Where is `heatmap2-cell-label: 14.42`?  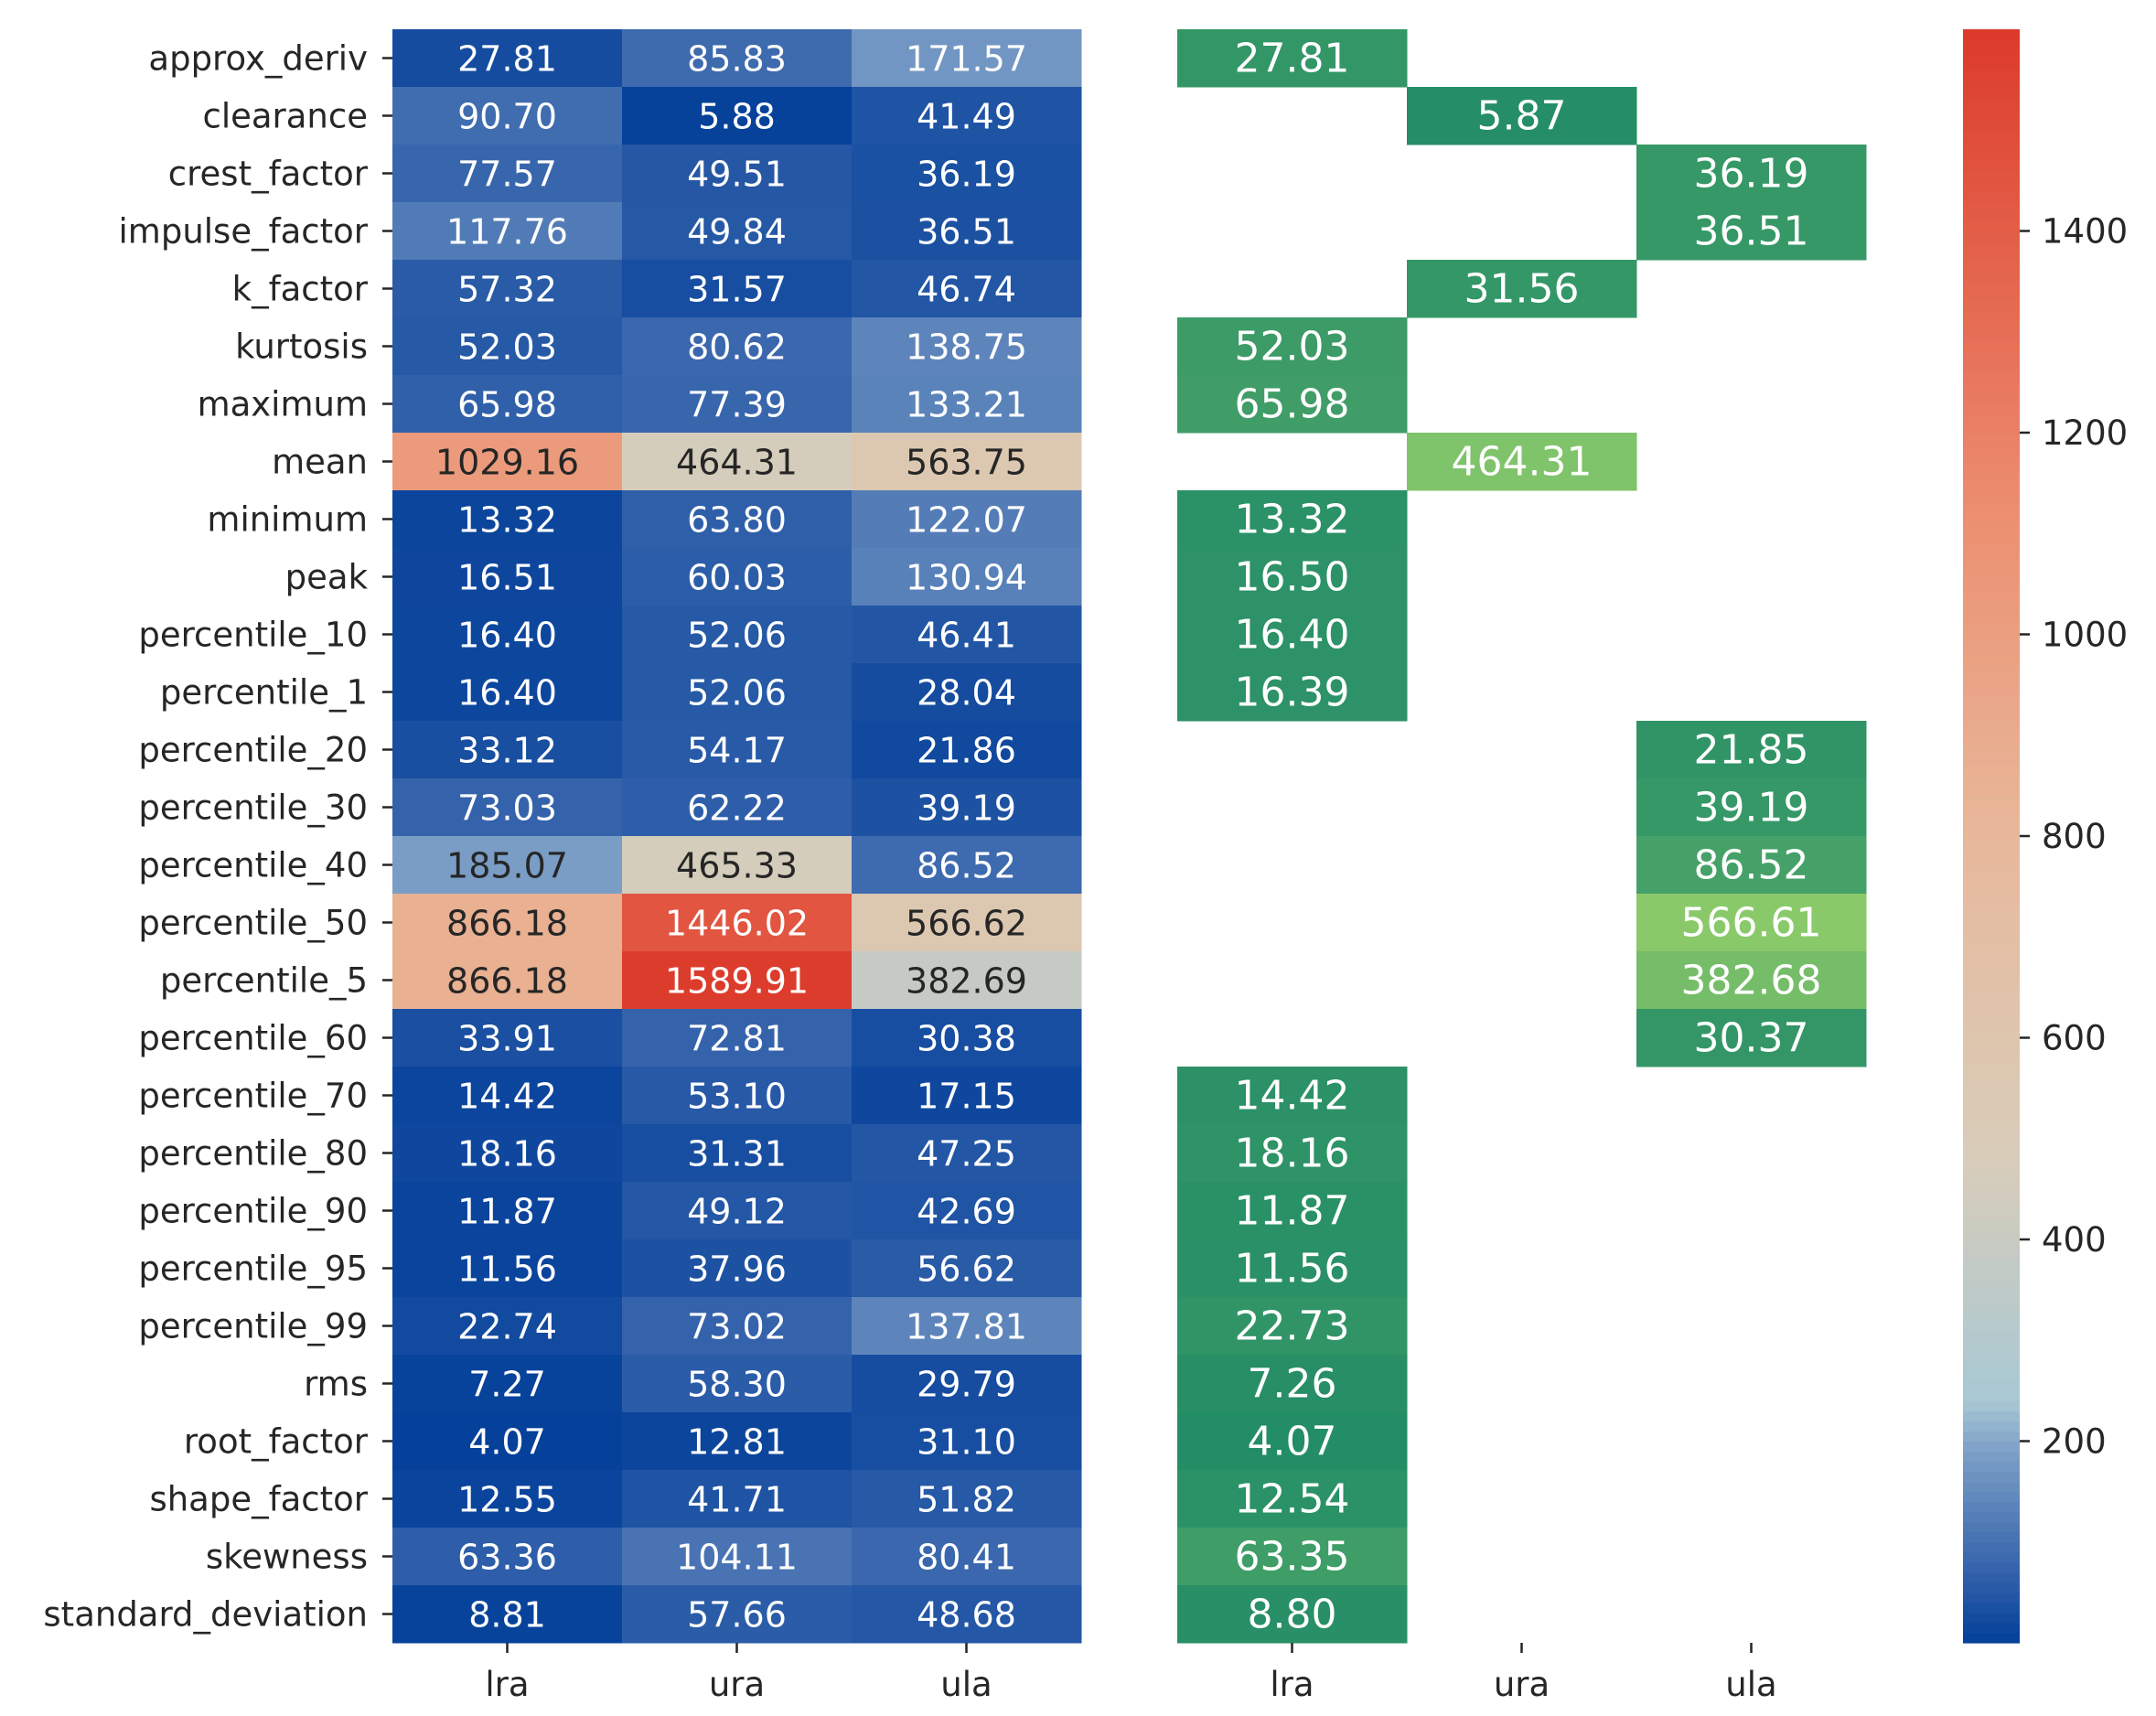
heatmap2-cell-label: 14.42 is located at coordinates (1293, 1096).